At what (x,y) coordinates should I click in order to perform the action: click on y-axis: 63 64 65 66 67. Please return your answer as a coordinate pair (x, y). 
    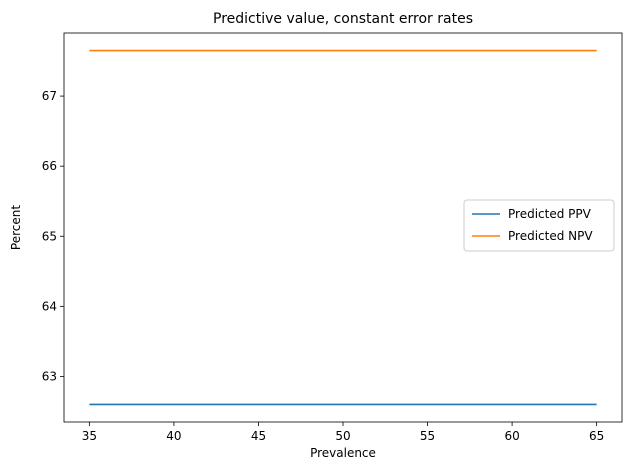
    Looking at the image, I should click on (53, 236).